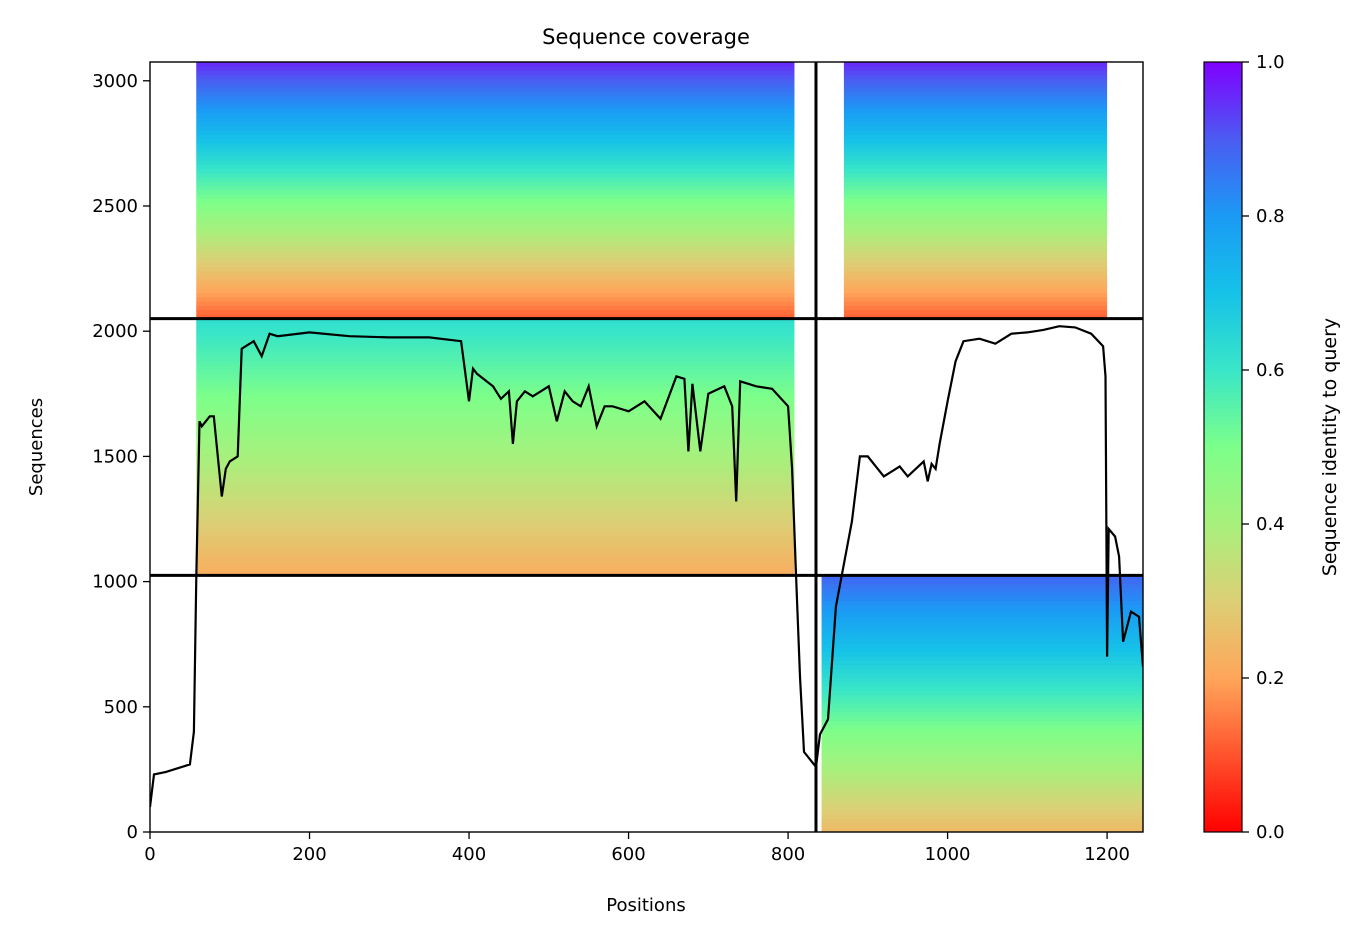 The width and height of the screenshot is (1364, 943). Describe the element at coordinates (115, 81) in the screenshot. I see `y-tick-label: 3000` at that location.